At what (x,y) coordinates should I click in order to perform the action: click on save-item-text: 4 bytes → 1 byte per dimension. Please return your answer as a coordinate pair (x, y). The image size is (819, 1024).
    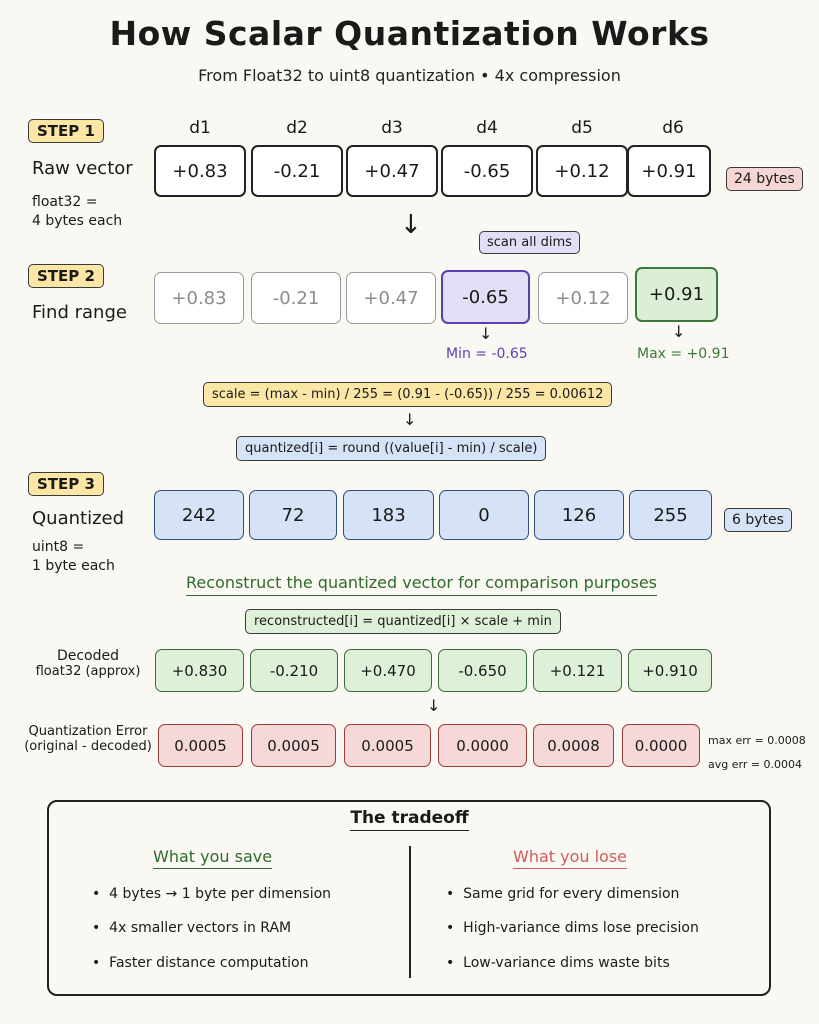
    Looking at the image, I should click on (220, 894).